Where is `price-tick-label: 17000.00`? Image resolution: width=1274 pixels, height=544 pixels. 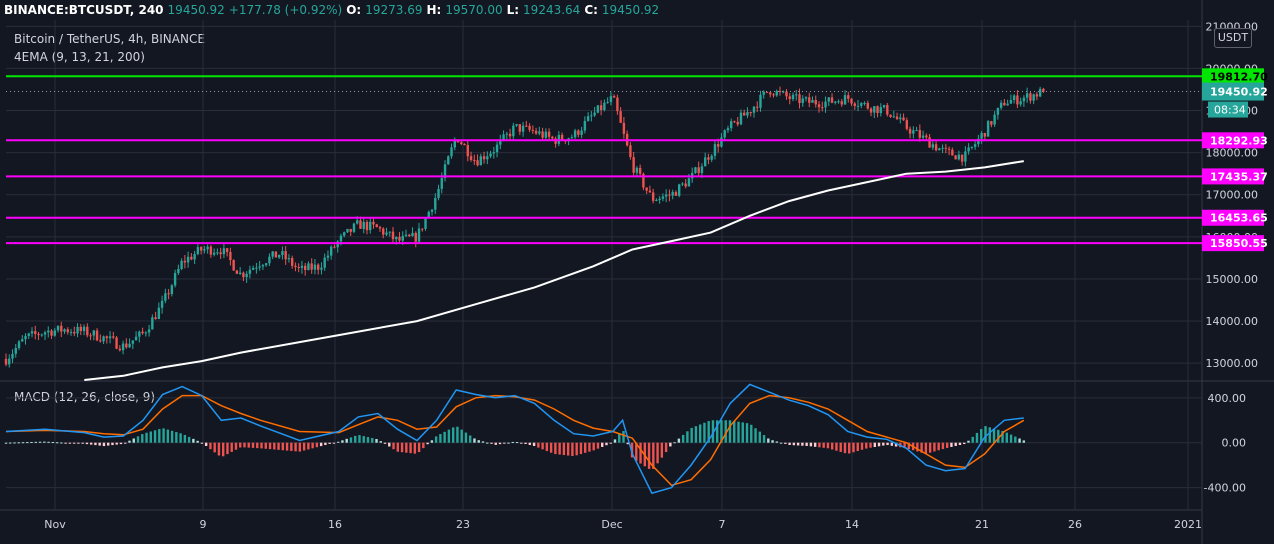
price-tick-label: 17000.00 is located at coordinates (1232, 195).